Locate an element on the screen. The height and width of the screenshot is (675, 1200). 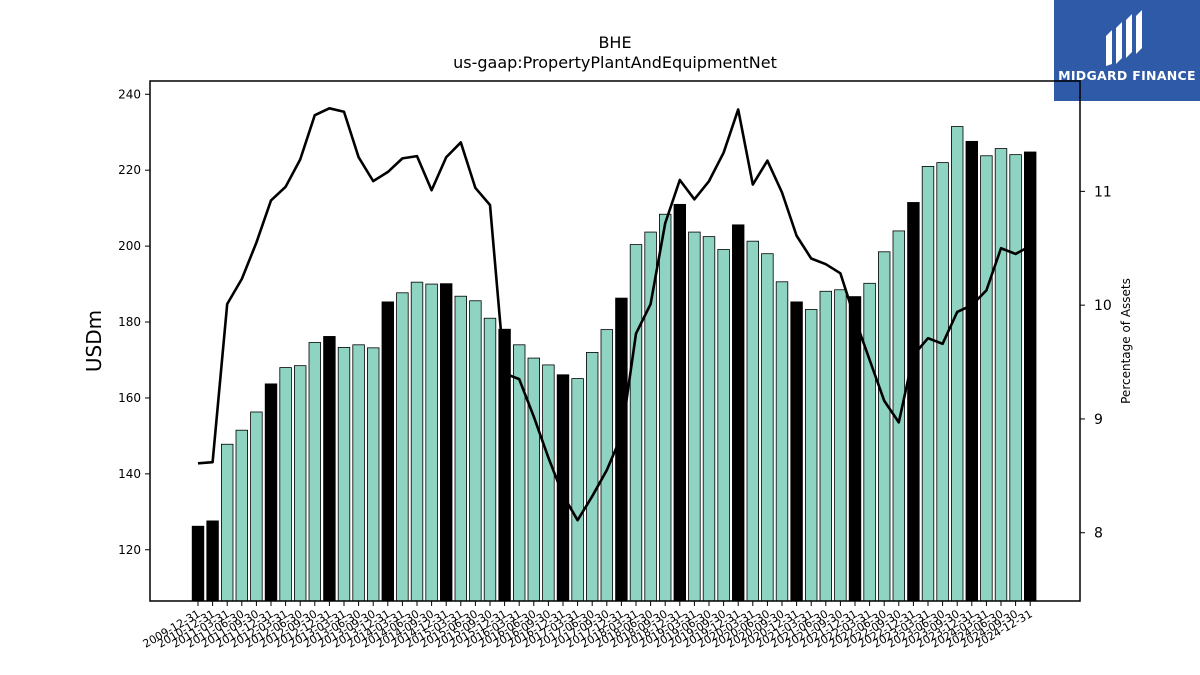
y-axis-label: USDm is located at coordinates (94, 341).